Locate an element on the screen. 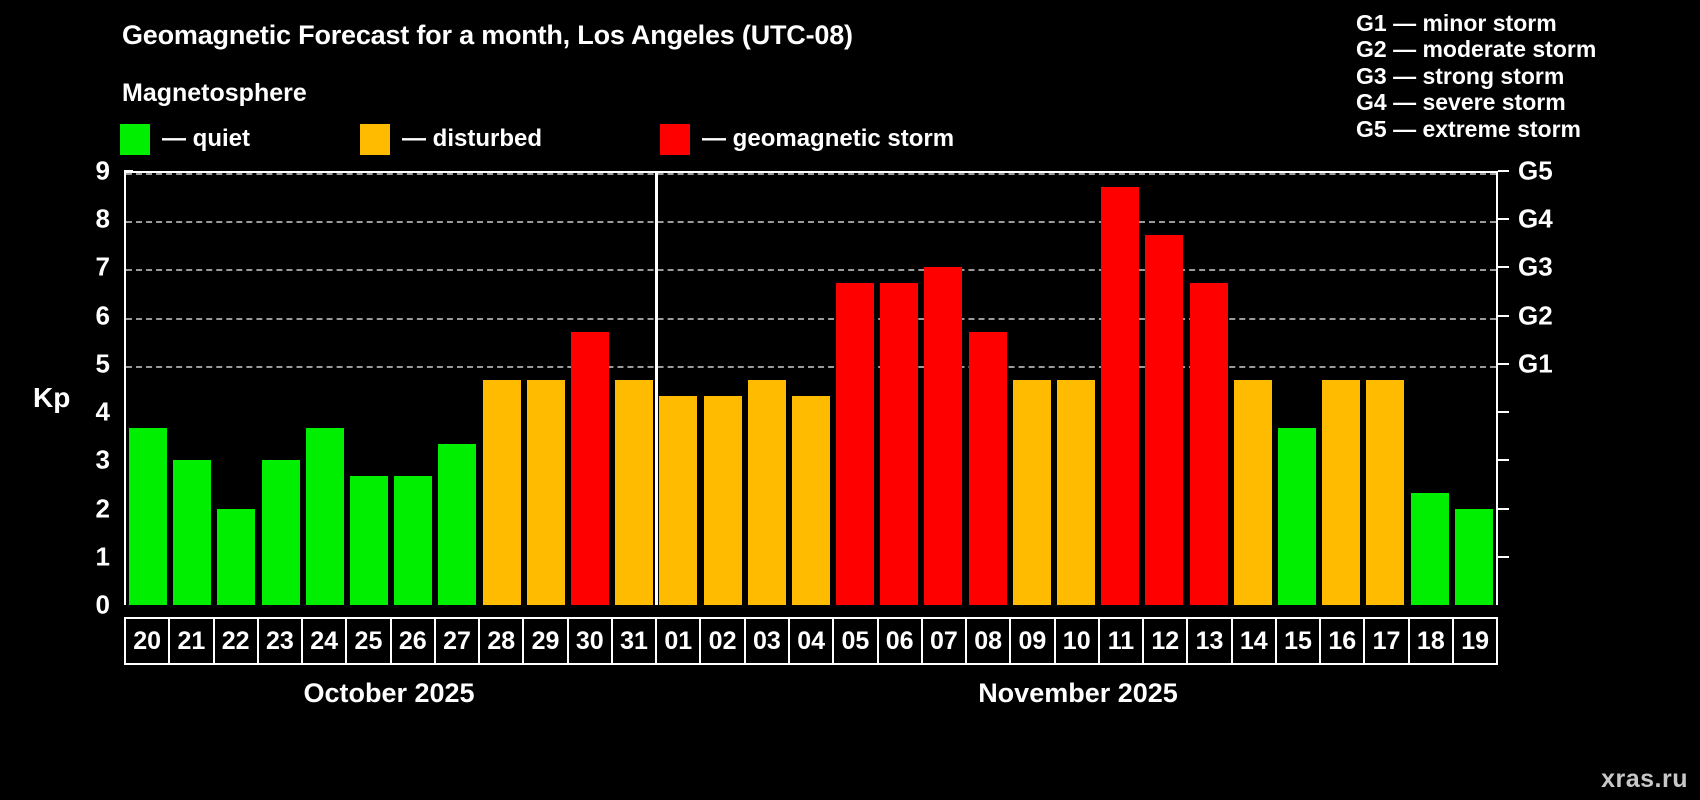 The width and height of the screenshot is (1700, 800). date-cell-12: 12 is located at coordinates (1166, 641).